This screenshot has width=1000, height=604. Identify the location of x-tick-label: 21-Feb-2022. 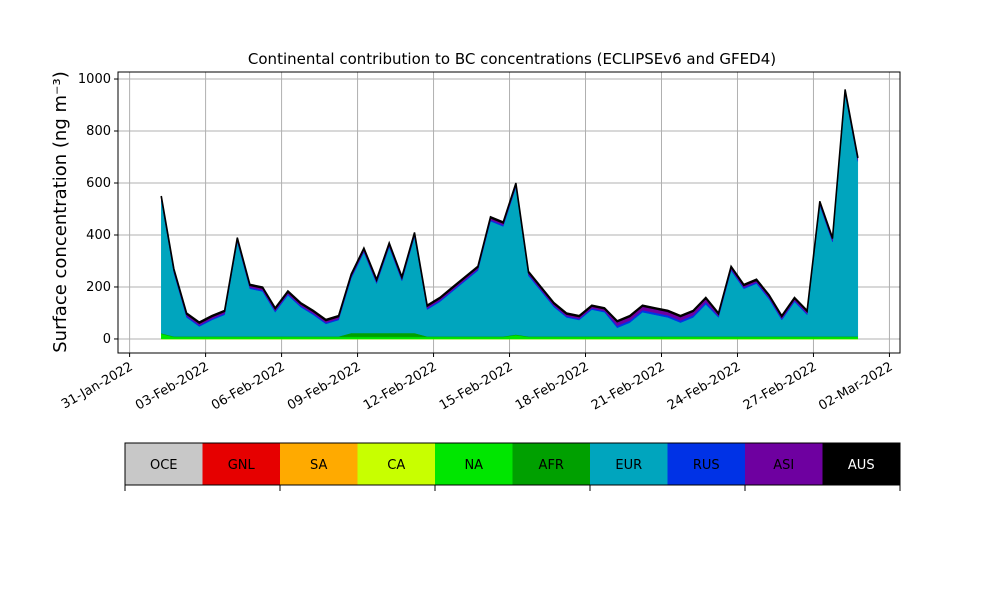
(628, 386).